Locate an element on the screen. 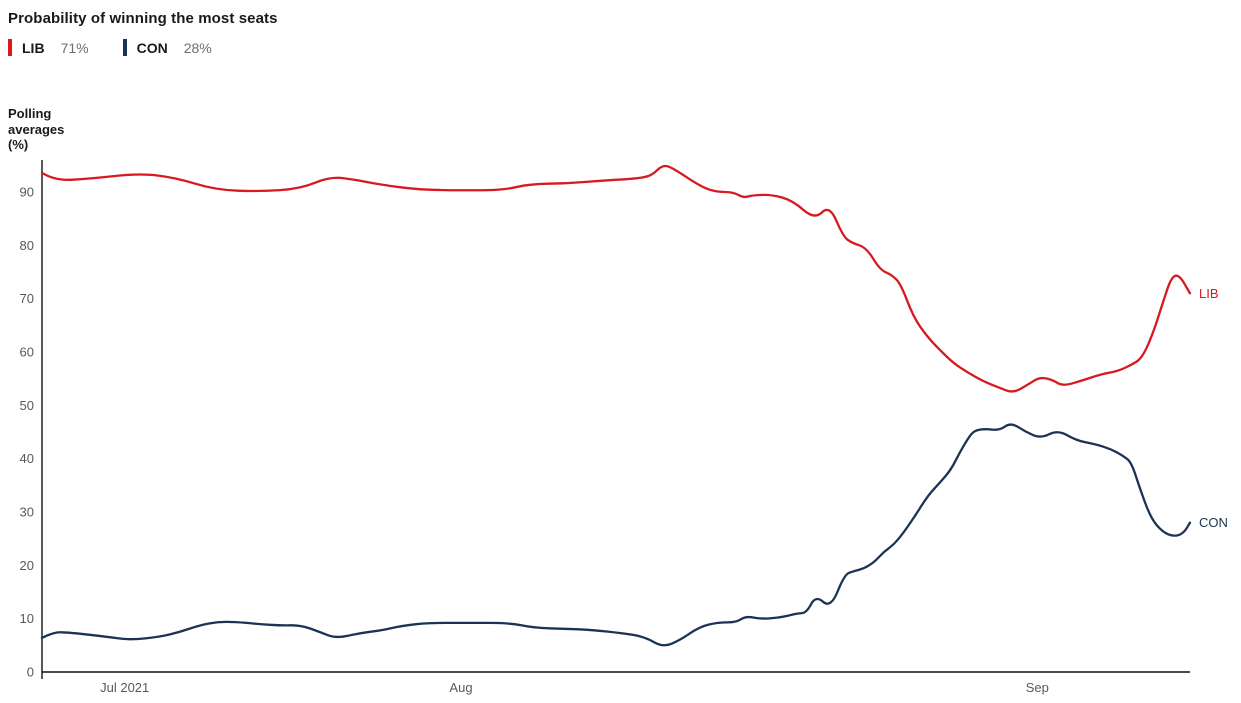 The height and width of the screenshot is (703, 1241). lib-line-label: LIB is located at coordinates (1209, 293).